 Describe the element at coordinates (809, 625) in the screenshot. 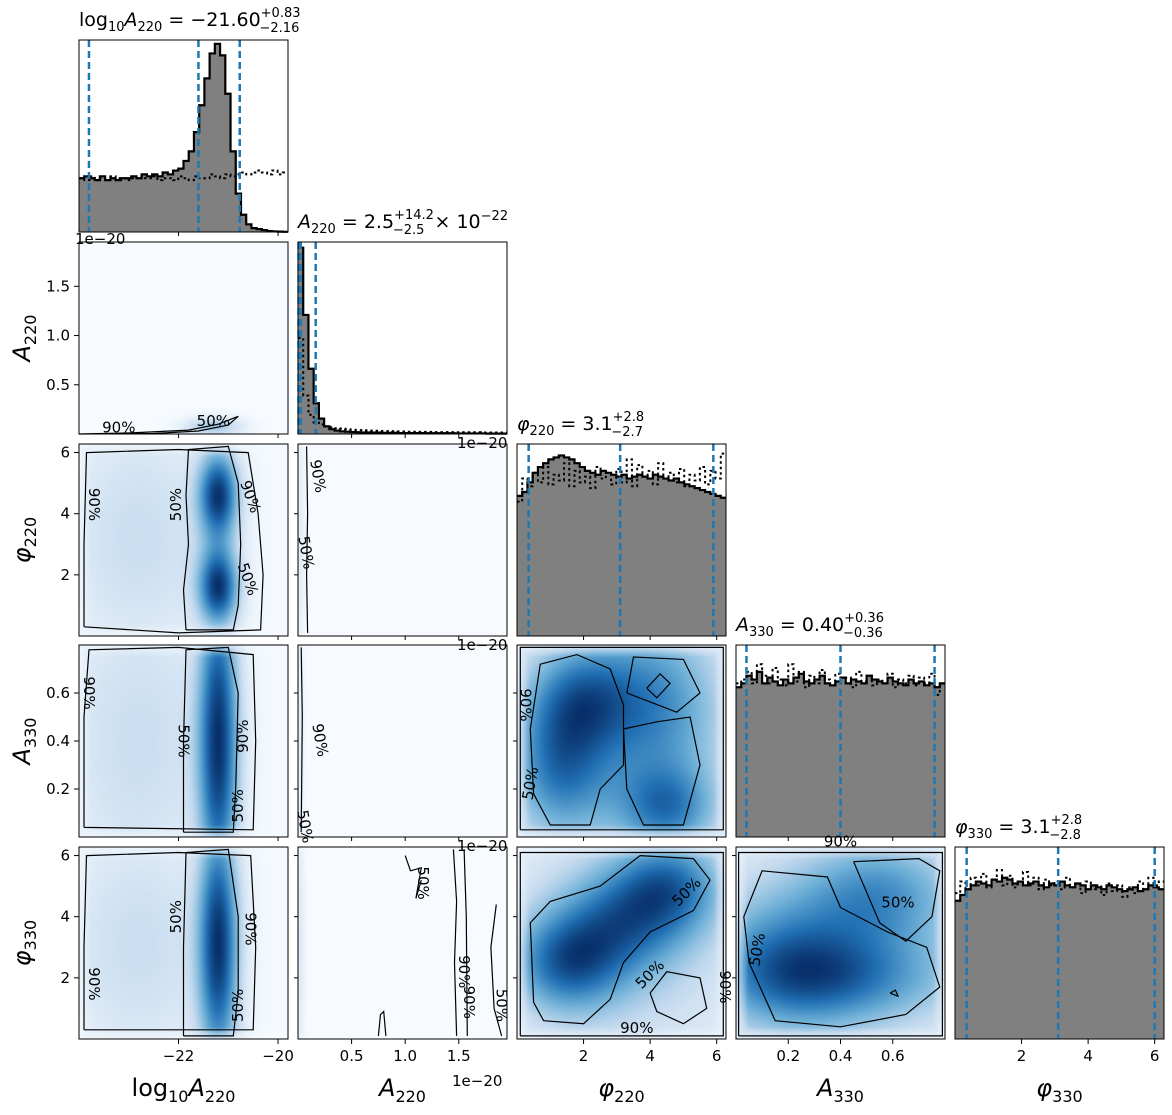

I see `title-value: = 0.40` at that location.